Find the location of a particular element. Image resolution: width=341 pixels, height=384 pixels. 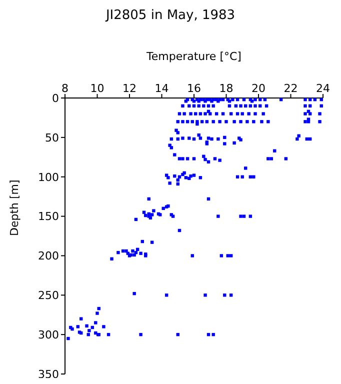

x-tick-label: 12 is located at coordinates (129, 88).